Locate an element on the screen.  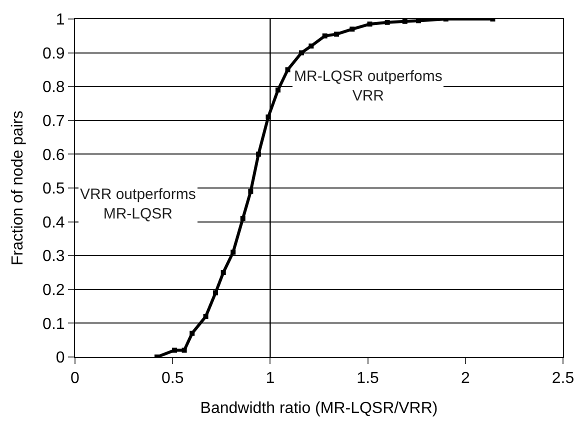
y-tick-label: 0.6 is located at coordinates (53, 155).